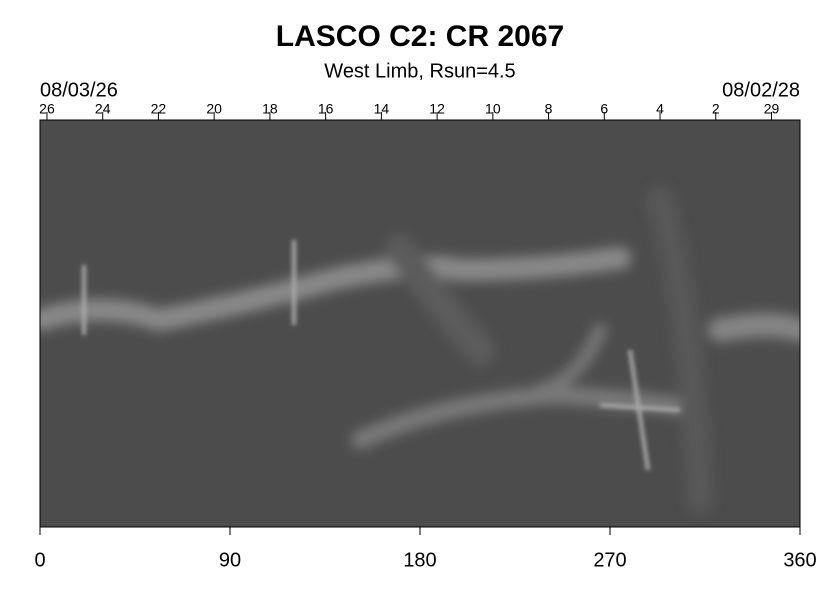  What do you see at coordinates (382, 109) in the screenshot?
I see `x2-tick-label: 14` at bounding box center [382, 109].